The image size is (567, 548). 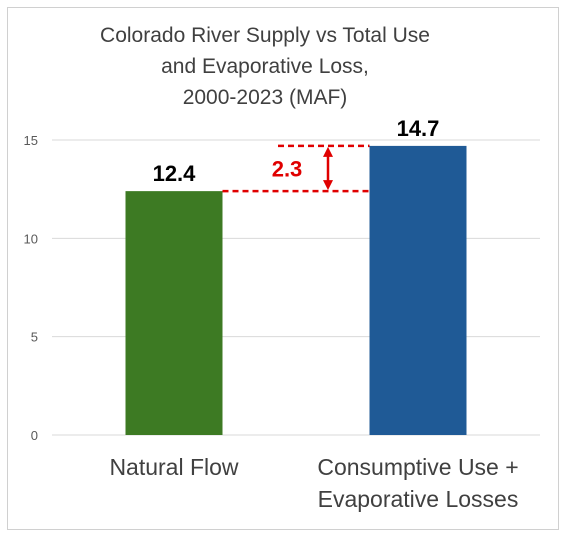 I want to click on arrow-up-icon, so click(x=328, y=151).